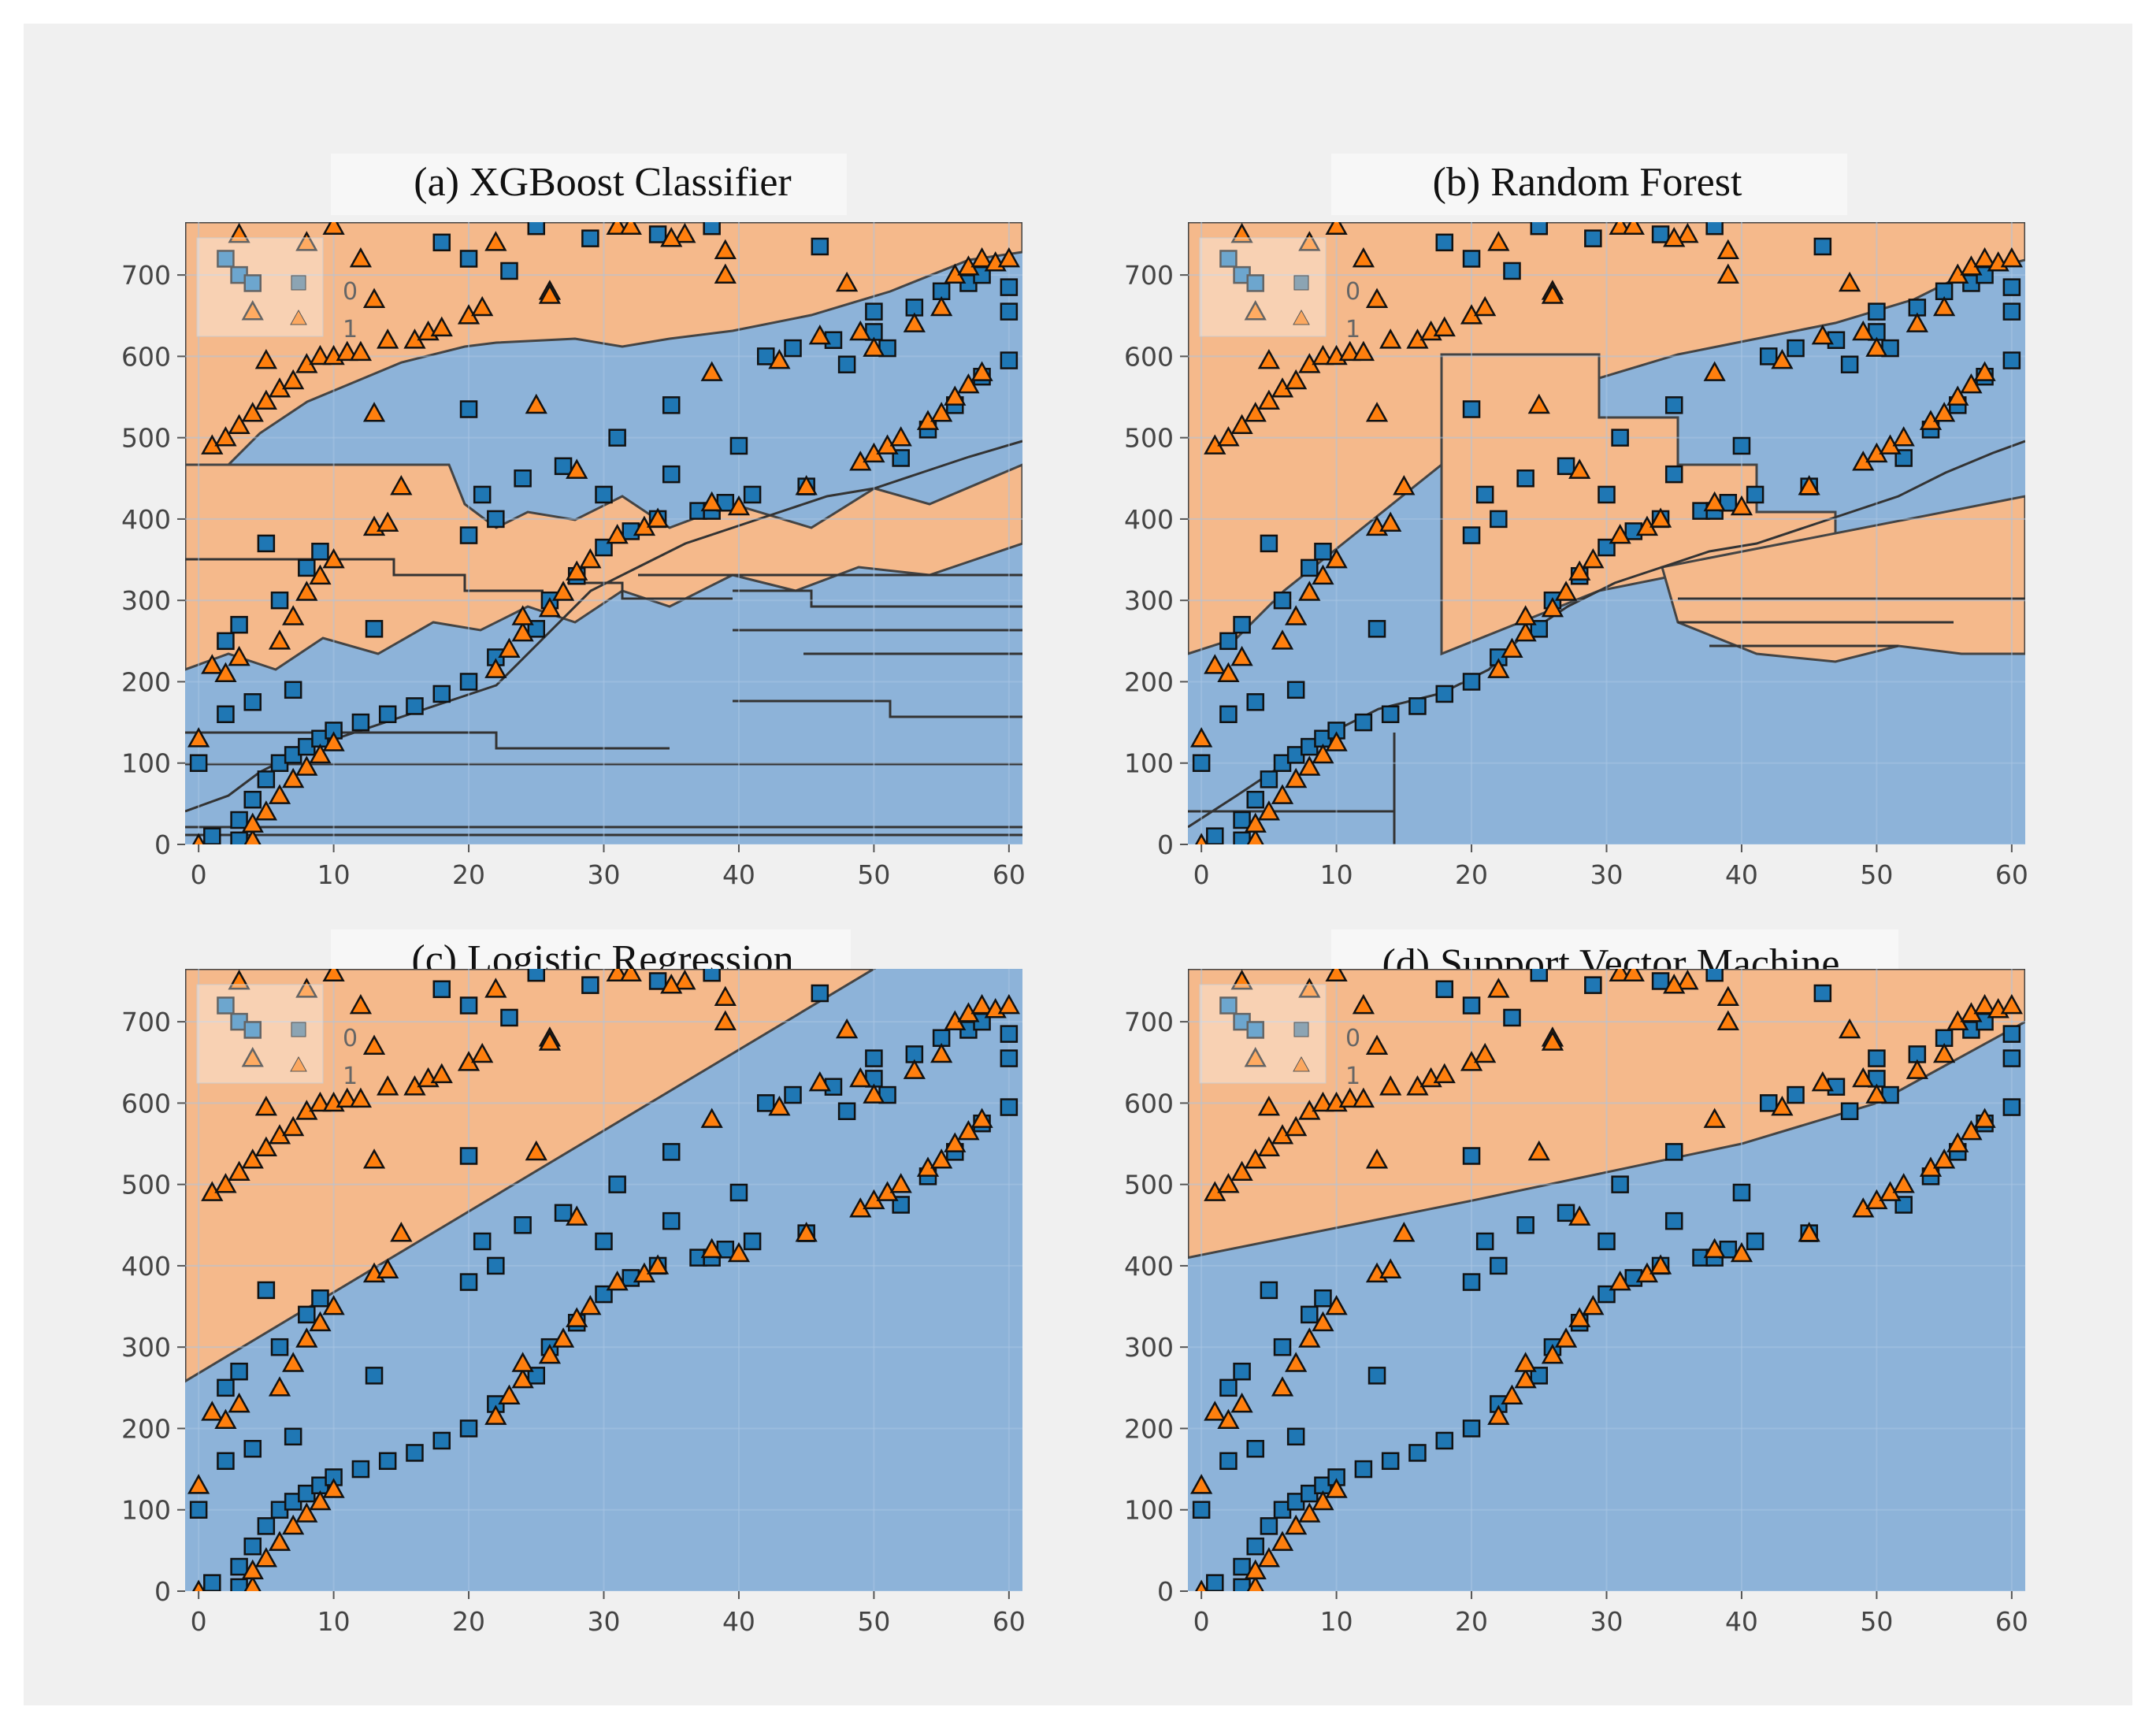 The image size is (2156, 1729). Describe the element at coordinates (531, 1176) in the screenshot. I see `region-class1-c` at that location.